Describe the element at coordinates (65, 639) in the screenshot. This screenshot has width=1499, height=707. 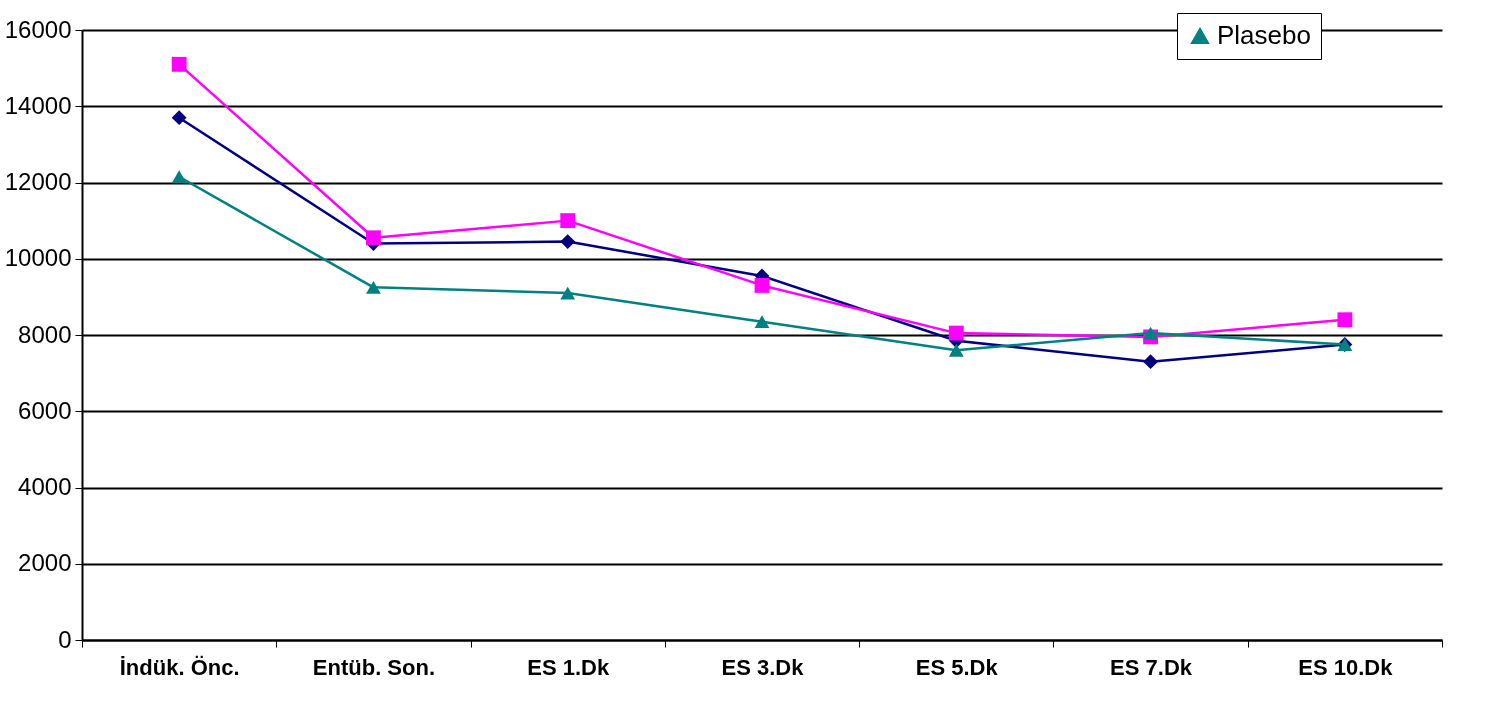
I see `y-tick-label: 0` at that location.